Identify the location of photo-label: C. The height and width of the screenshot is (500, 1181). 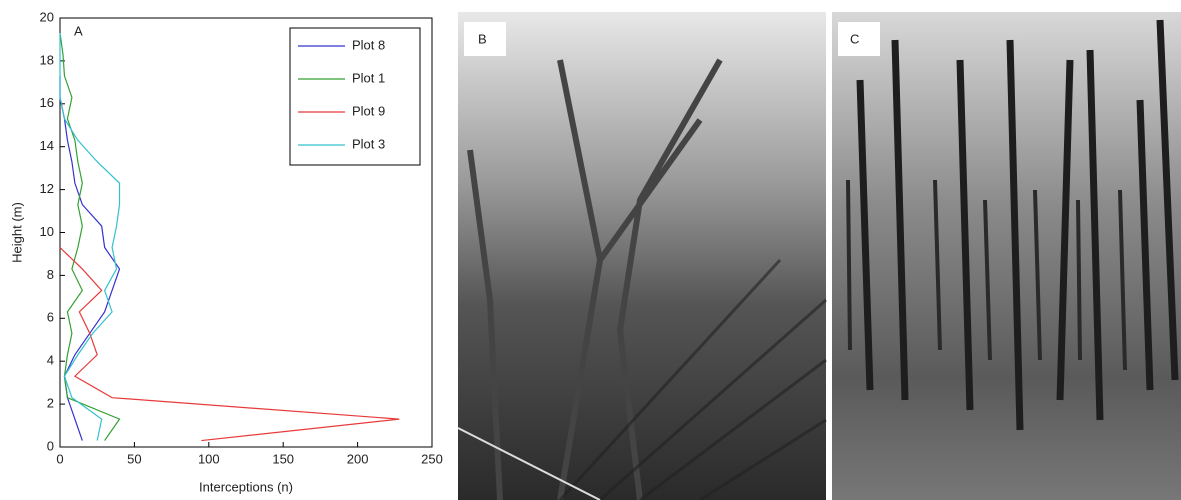
(854, 38).